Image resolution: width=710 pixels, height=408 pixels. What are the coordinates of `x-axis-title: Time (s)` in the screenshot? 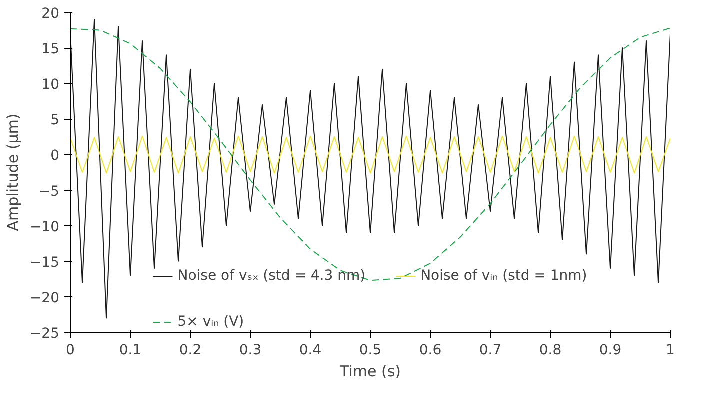 It's located at (370, 371).